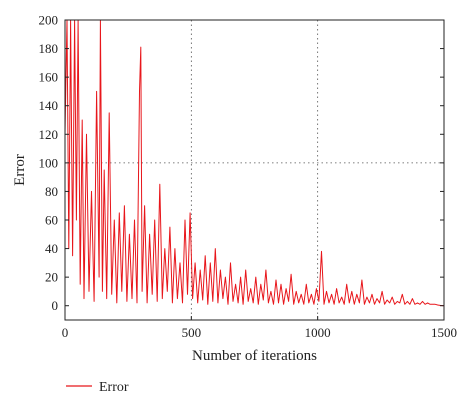 The height and width of the screenshot is (413, 474). I want to click on y-tick-label: 120, so click(49, 134).